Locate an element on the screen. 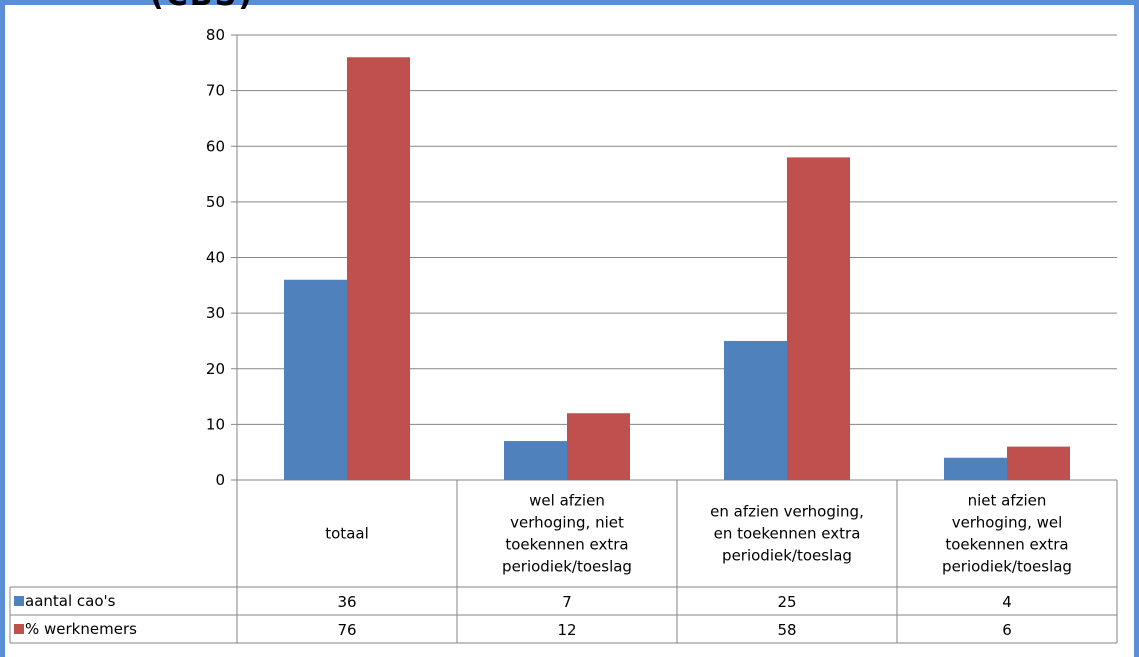 This screenshot has height=657, width=1139. category-label: totaal is located at coordinates (347, 534).